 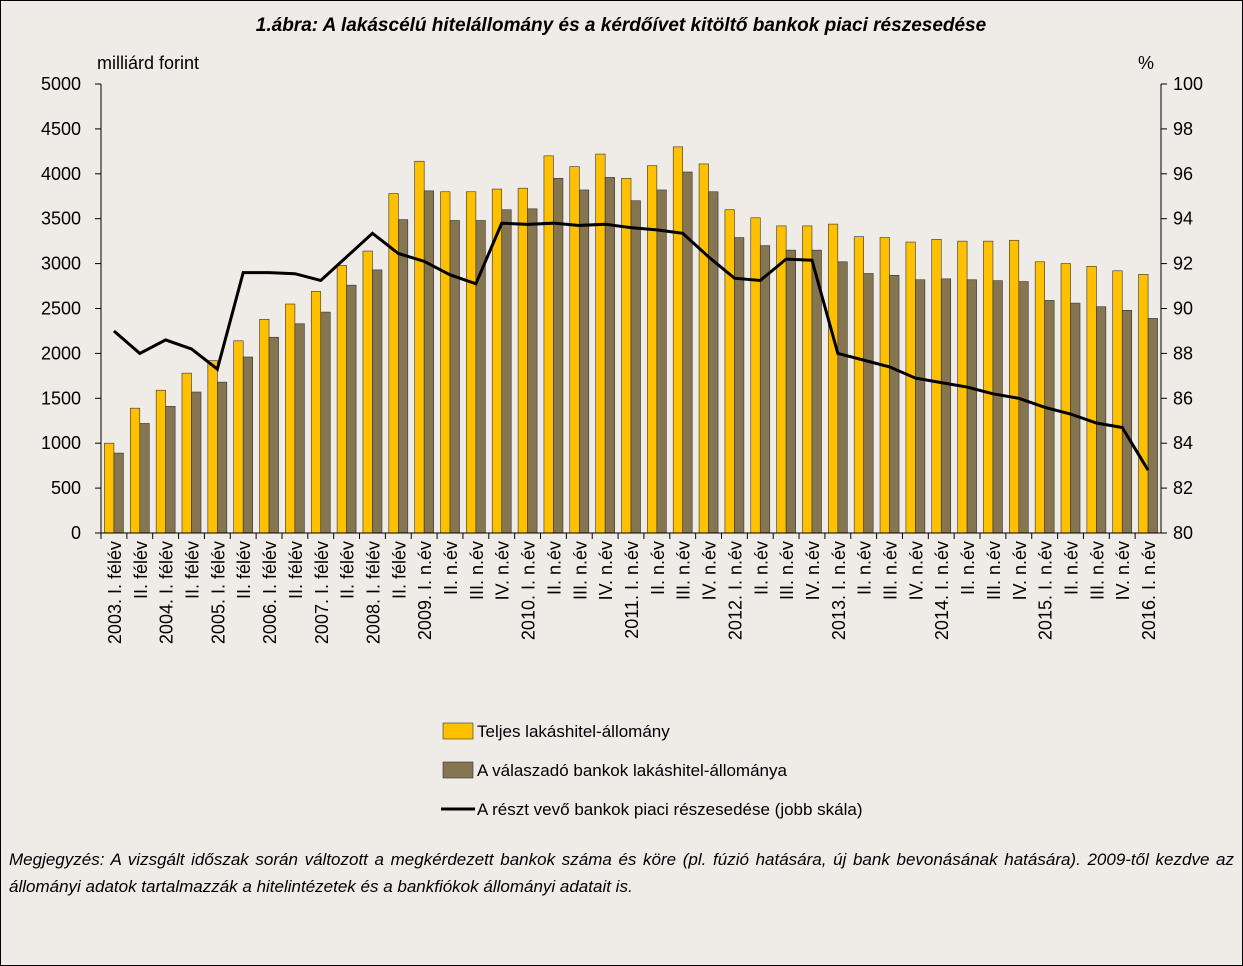 I want to click on y-tick-label: 500, so click(x=66, y=488).